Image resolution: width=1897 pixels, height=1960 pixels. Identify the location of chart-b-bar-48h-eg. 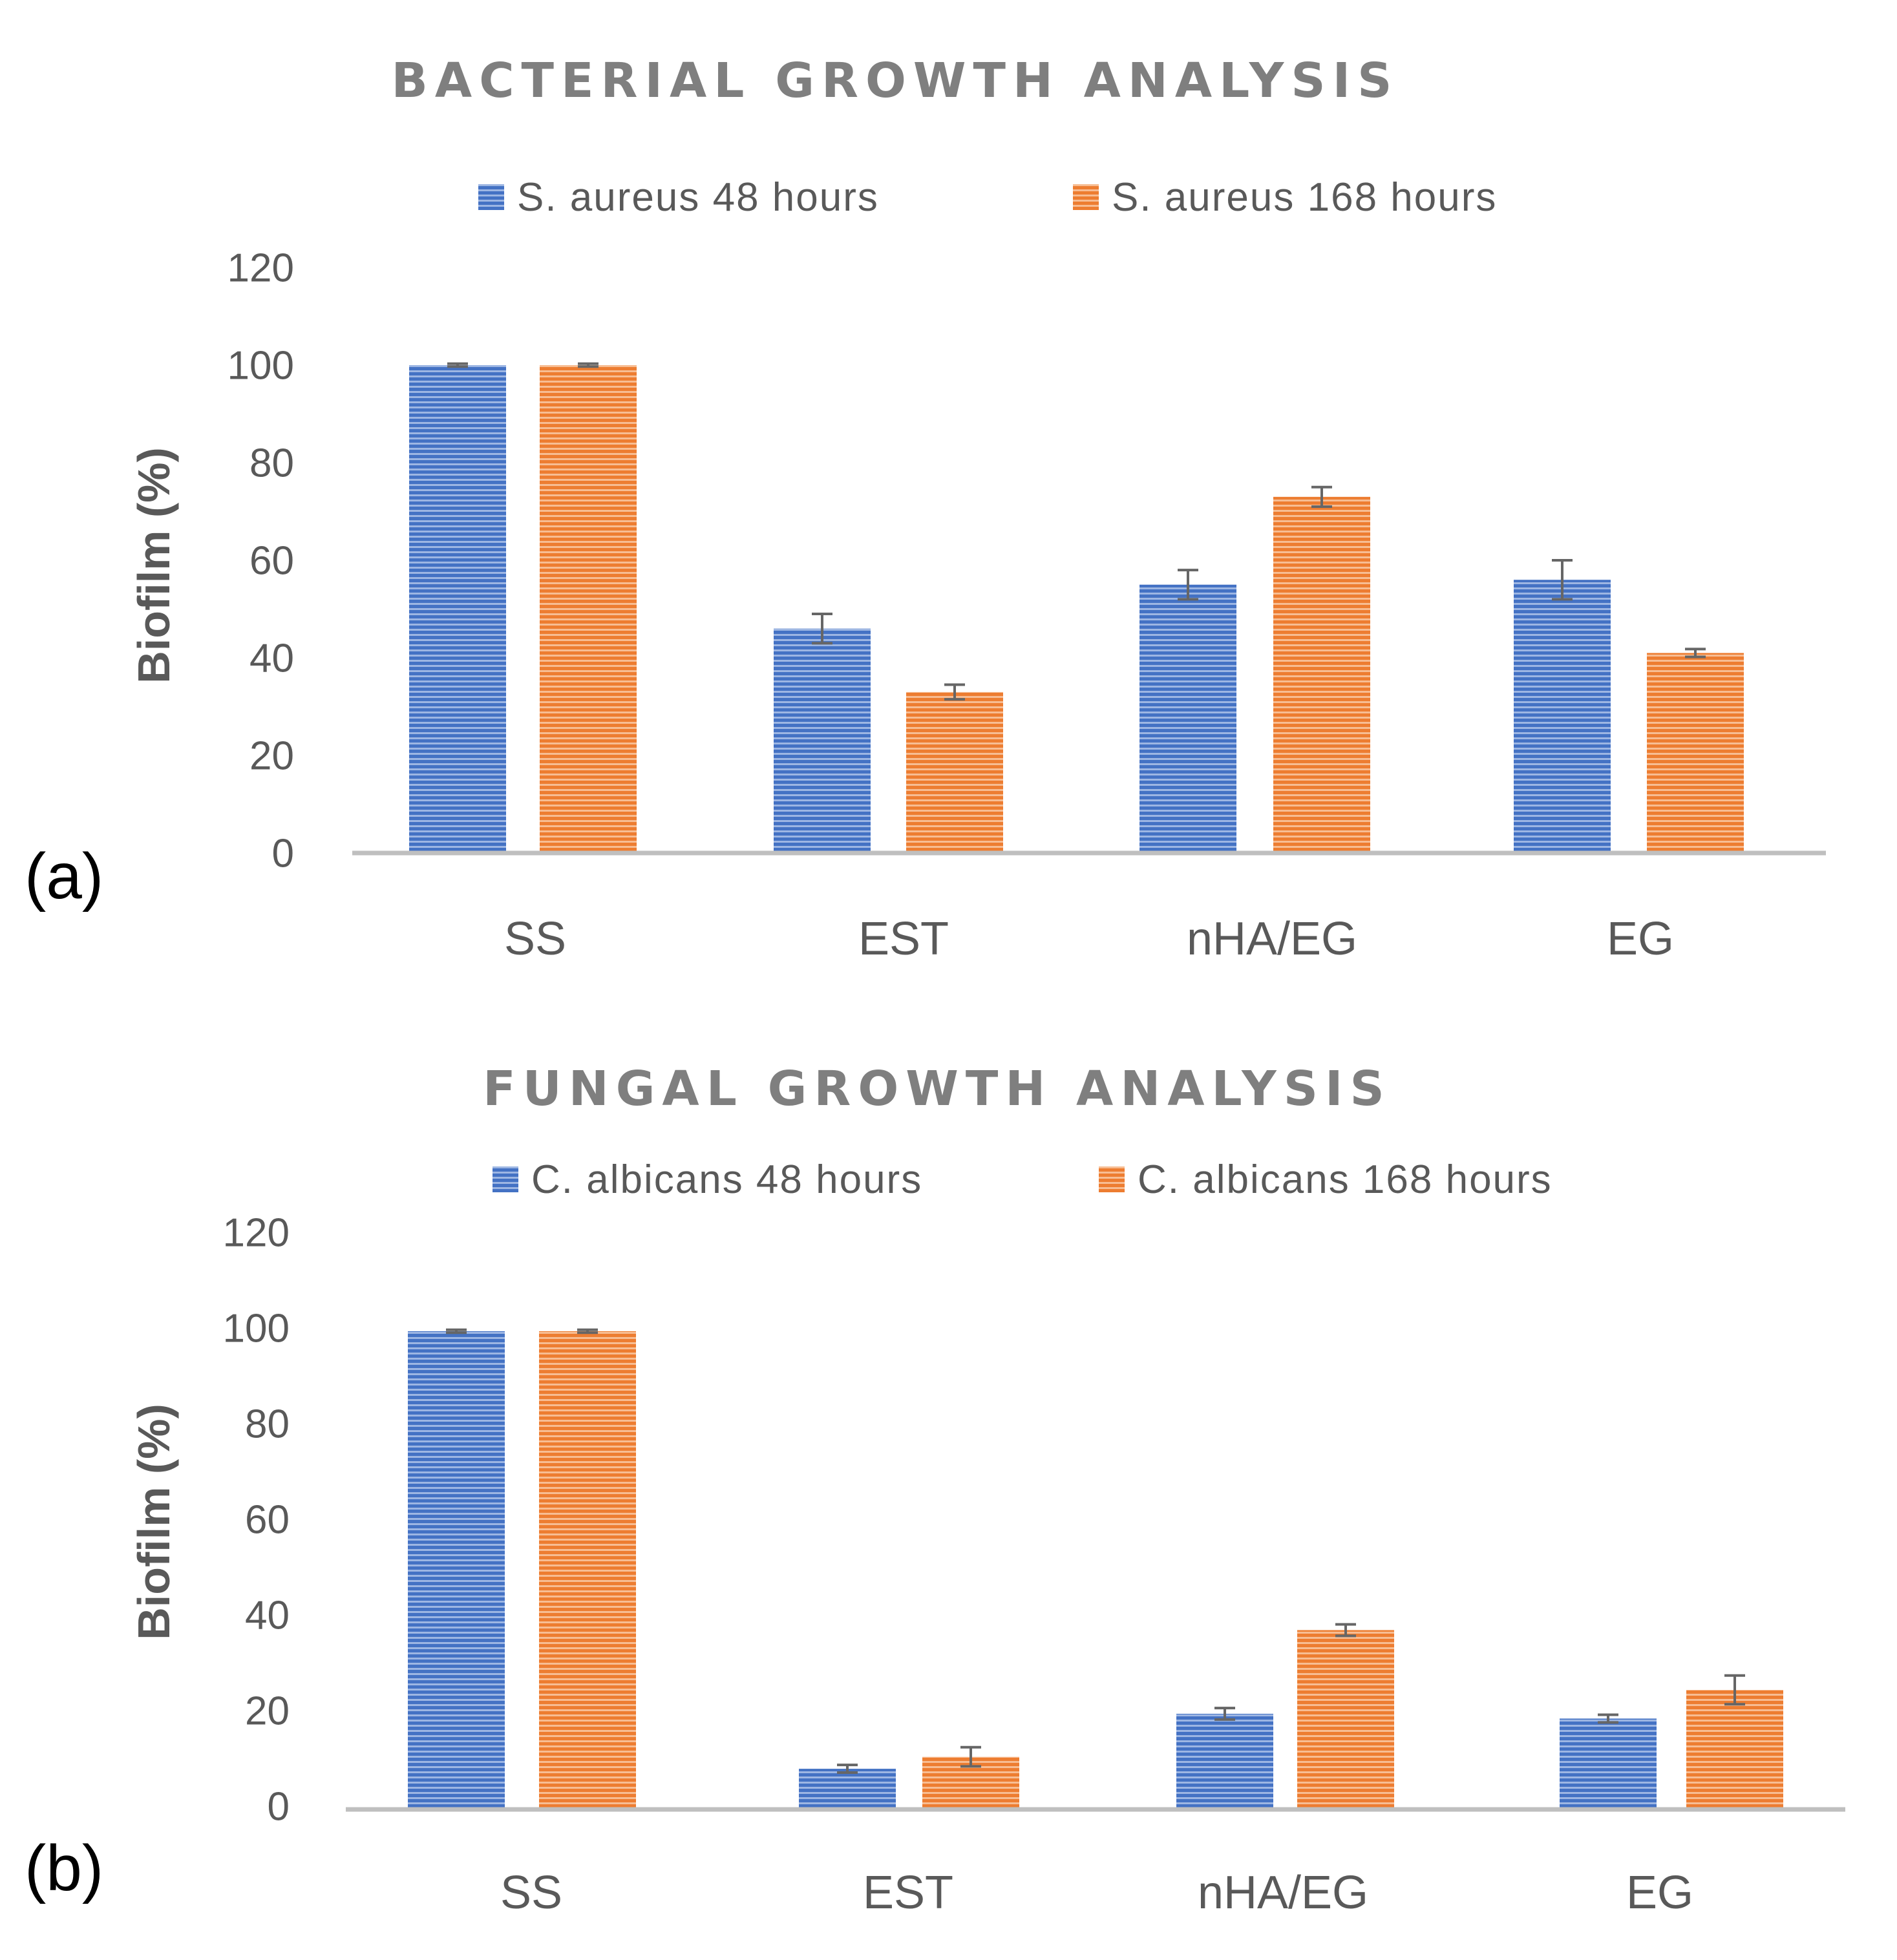
(1608, 1763).